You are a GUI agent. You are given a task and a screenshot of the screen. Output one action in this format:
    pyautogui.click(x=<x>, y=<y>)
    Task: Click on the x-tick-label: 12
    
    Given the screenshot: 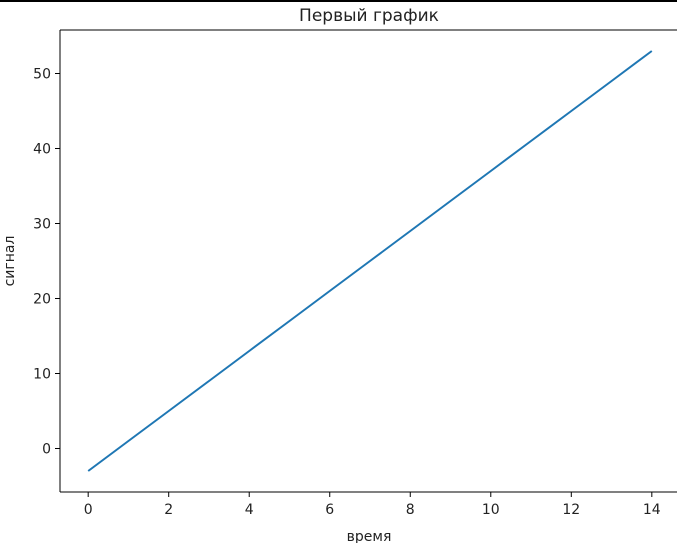 What is the action you would take?
    pyautogui.click(x=571, y=510)
    